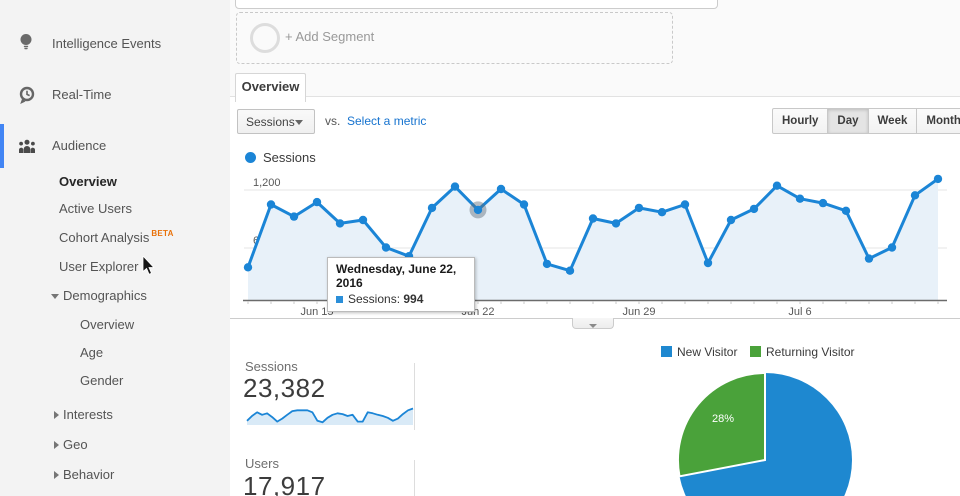 This screenshot has width=960, height=496. Describe the element at coordinates (84, 474) in the screenshot. I see `sidebar-item-behavior: Behavior` at that location.